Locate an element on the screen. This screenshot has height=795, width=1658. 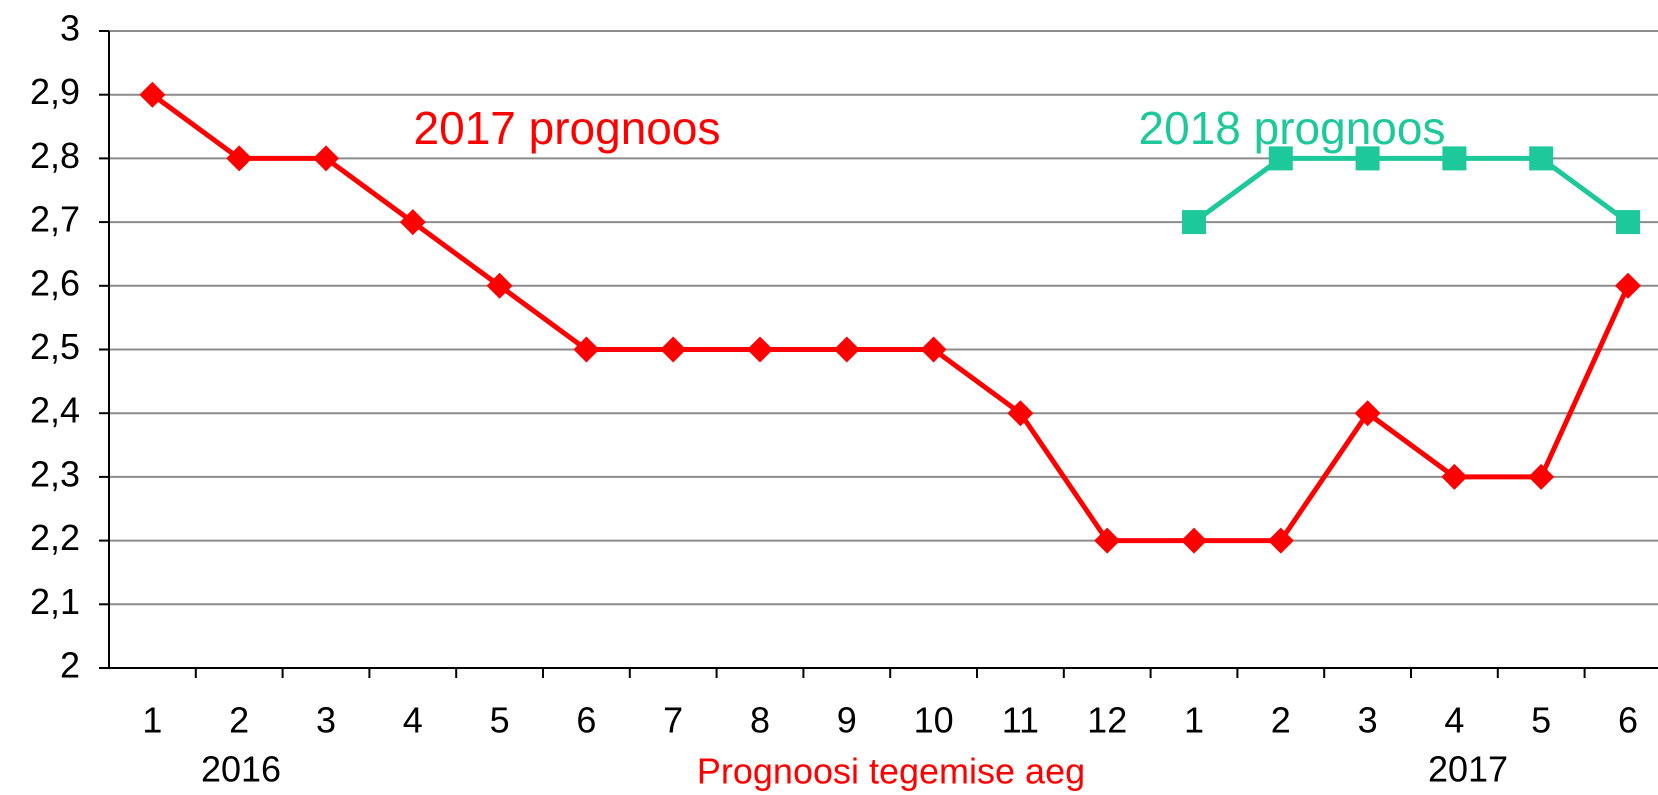
x-tick-label: 7 is located at coordinates (673, 720).